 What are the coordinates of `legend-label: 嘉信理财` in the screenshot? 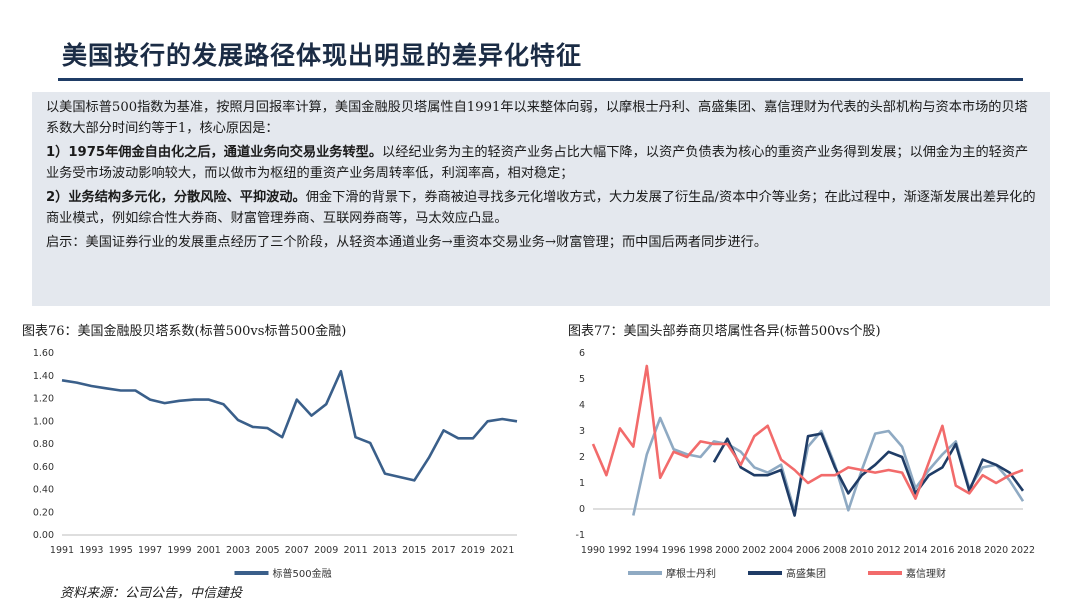 It's located at (926, 573).